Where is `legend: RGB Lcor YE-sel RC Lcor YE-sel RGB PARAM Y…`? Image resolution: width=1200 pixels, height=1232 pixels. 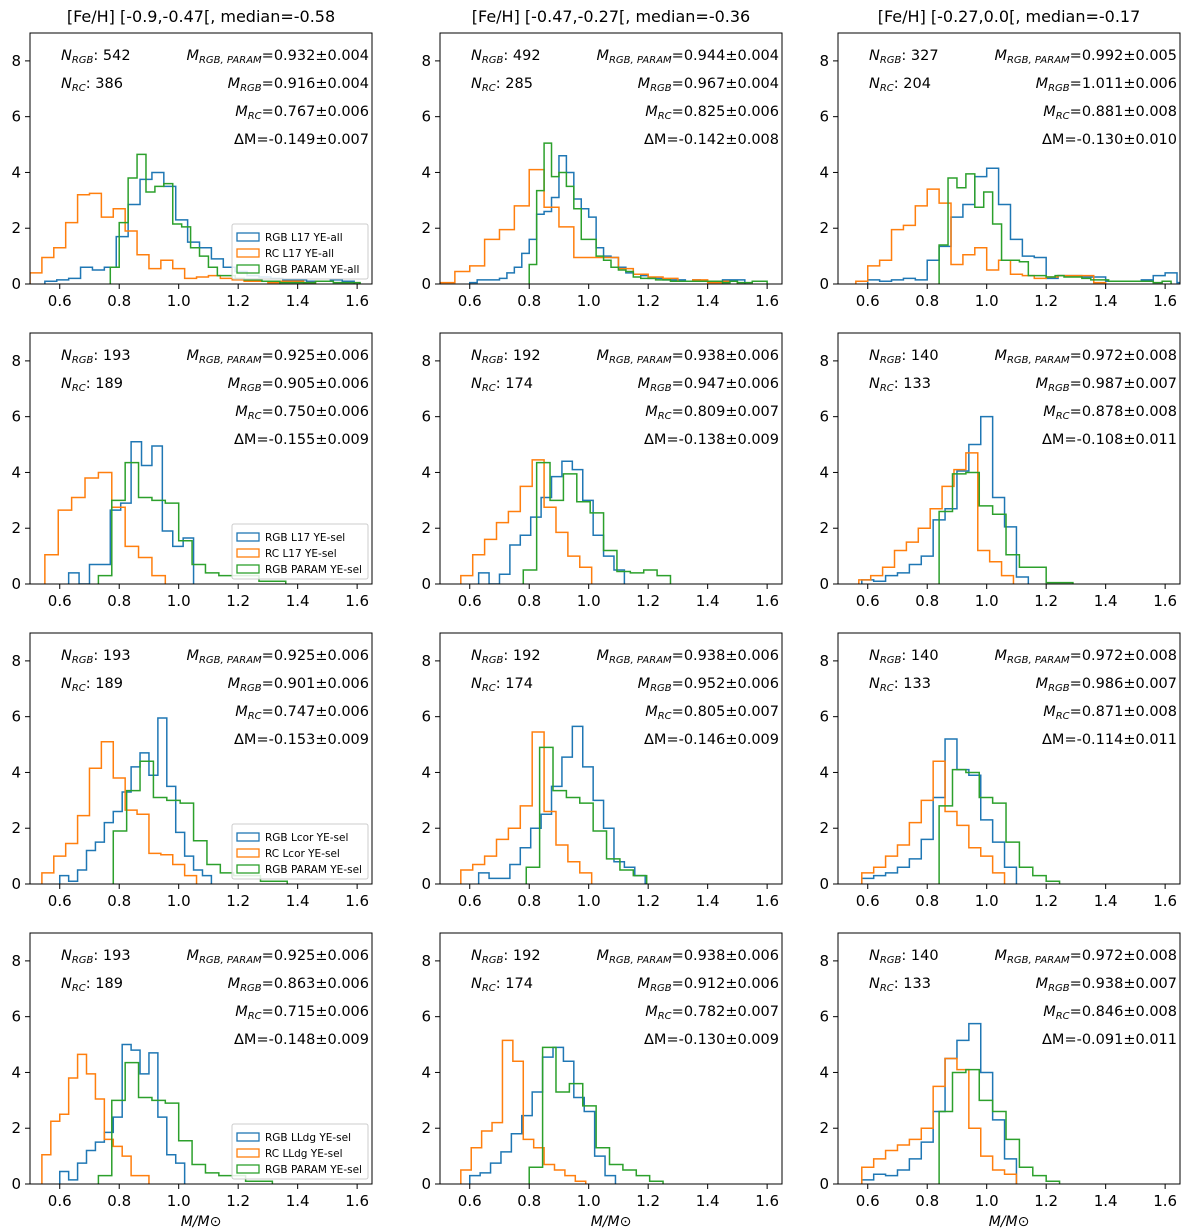 legend: RGB Lcor YE-sel RC Lcor YE-sel RGB PARAM Y… is located at coordinates (300, 851).